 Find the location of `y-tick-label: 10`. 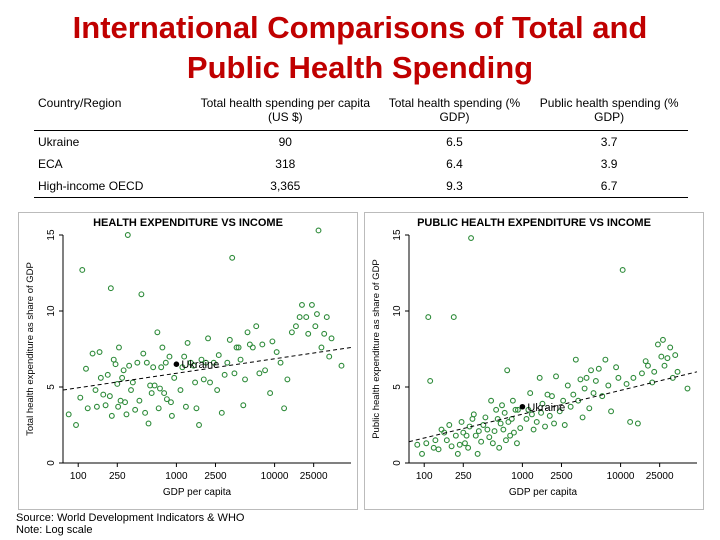

y-tick-label: 10 is located at coordinates (51, 311).